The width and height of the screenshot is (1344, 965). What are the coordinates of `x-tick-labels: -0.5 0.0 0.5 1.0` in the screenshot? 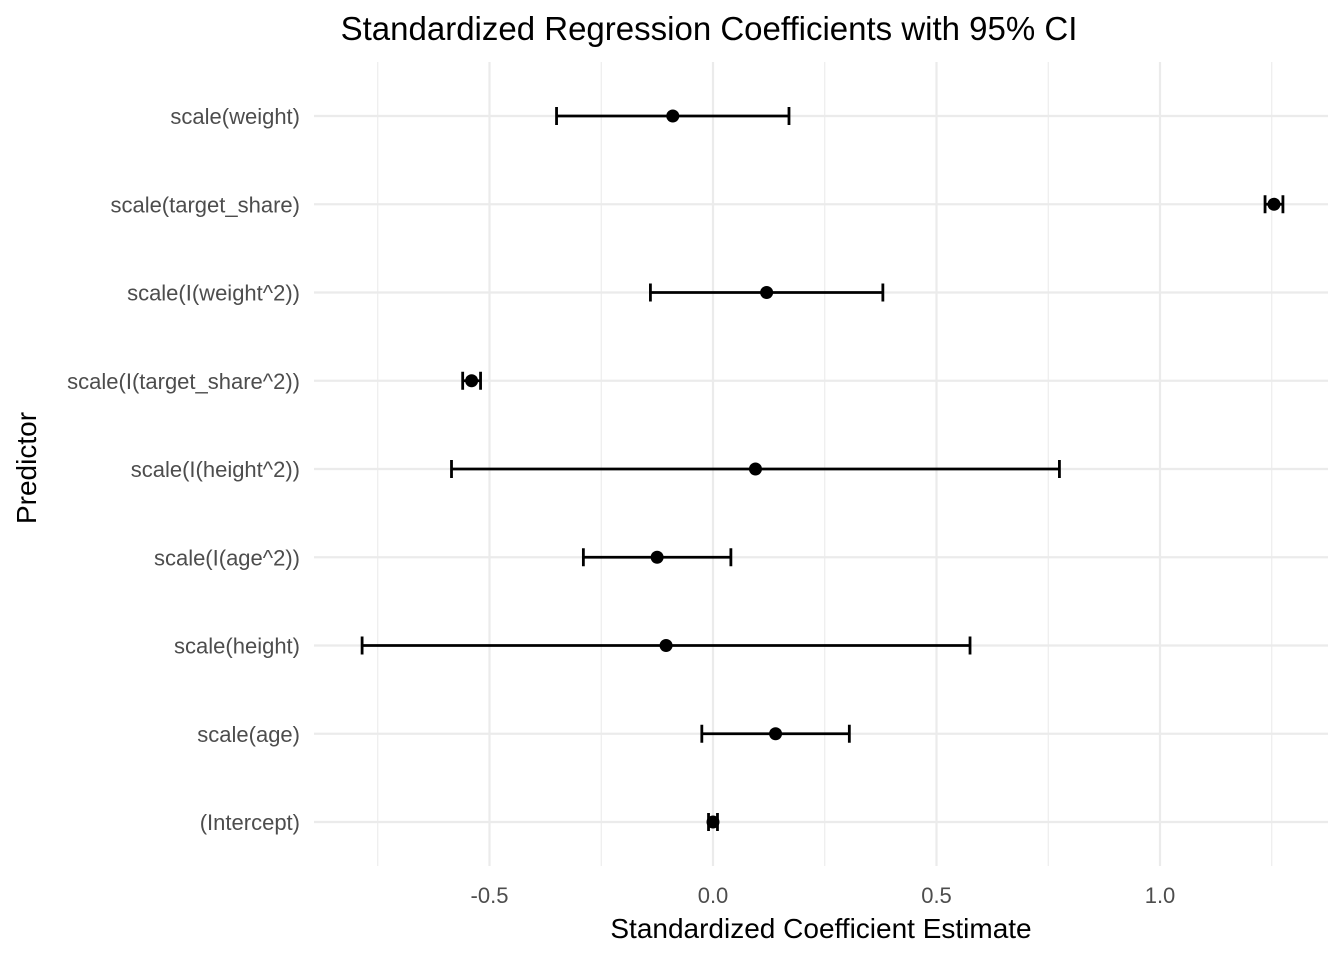 It's located at (823, 895).